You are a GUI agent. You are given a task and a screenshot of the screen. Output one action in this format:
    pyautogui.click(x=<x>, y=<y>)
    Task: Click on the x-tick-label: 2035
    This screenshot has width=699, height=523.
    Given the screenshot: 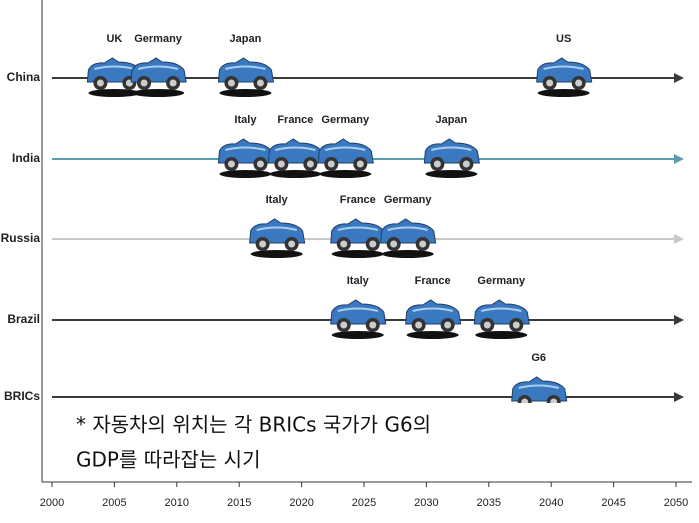 What is the action you would take?
    pyautogui.click(x=489, y=503)
    